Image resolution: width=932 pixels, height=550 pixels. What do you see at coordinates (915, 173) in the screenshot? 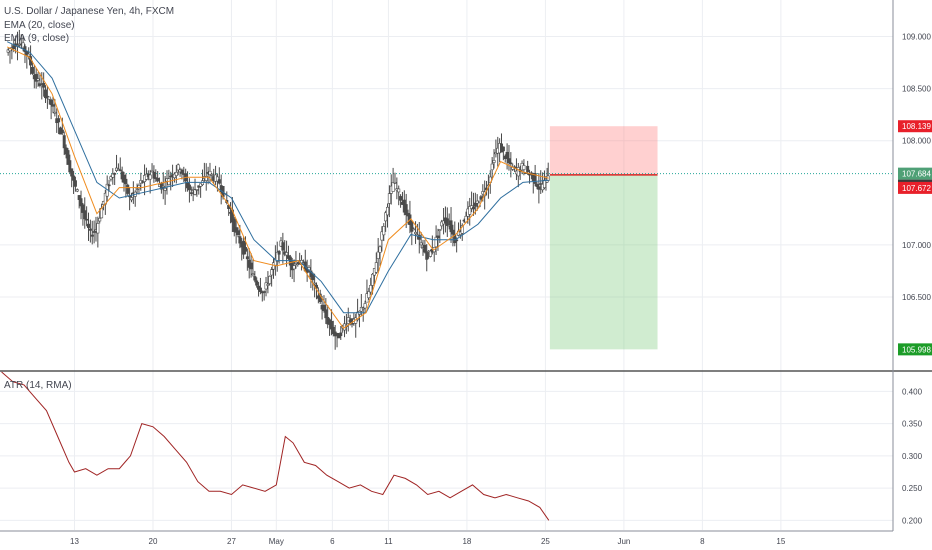
I see `current-price-badge` at bounding box center [915, 173].